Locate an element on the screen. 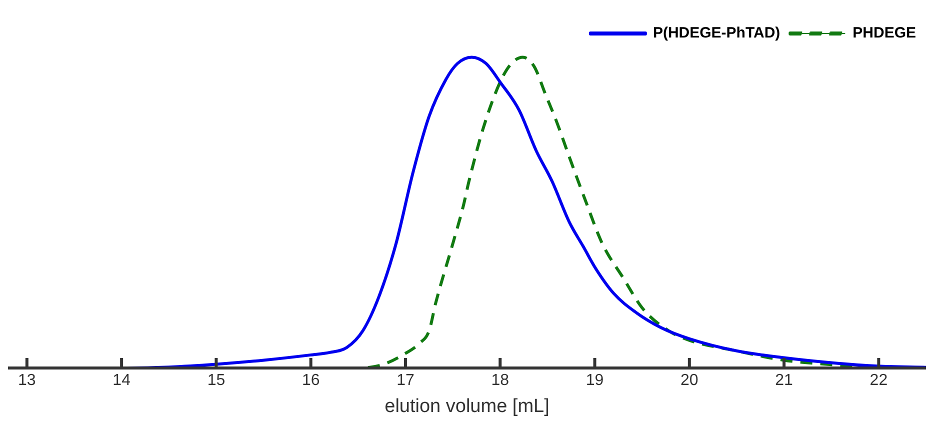 The image size is (934, 430). x-tick-label: 17 is located at coordinates (405, 381).